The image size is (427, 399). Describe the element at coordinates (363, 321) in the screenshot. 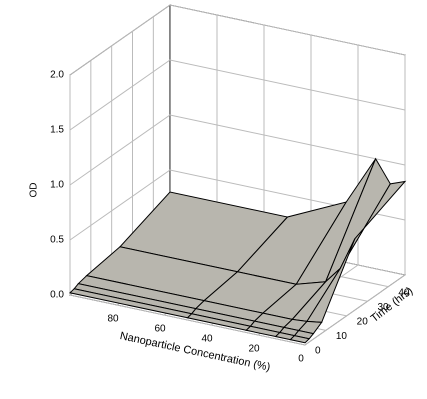

I see `y-tick-label: 20` at that location.